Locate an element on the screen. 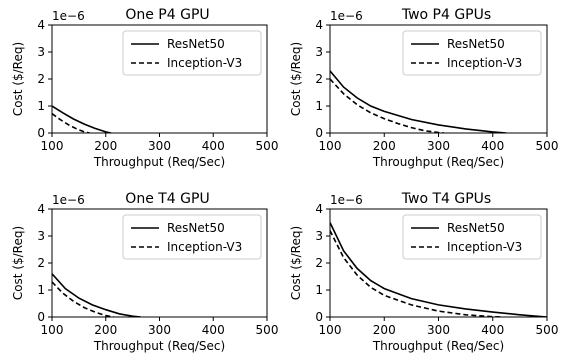  chart-title: One T4 GPU is located at coordinates (167, 199).